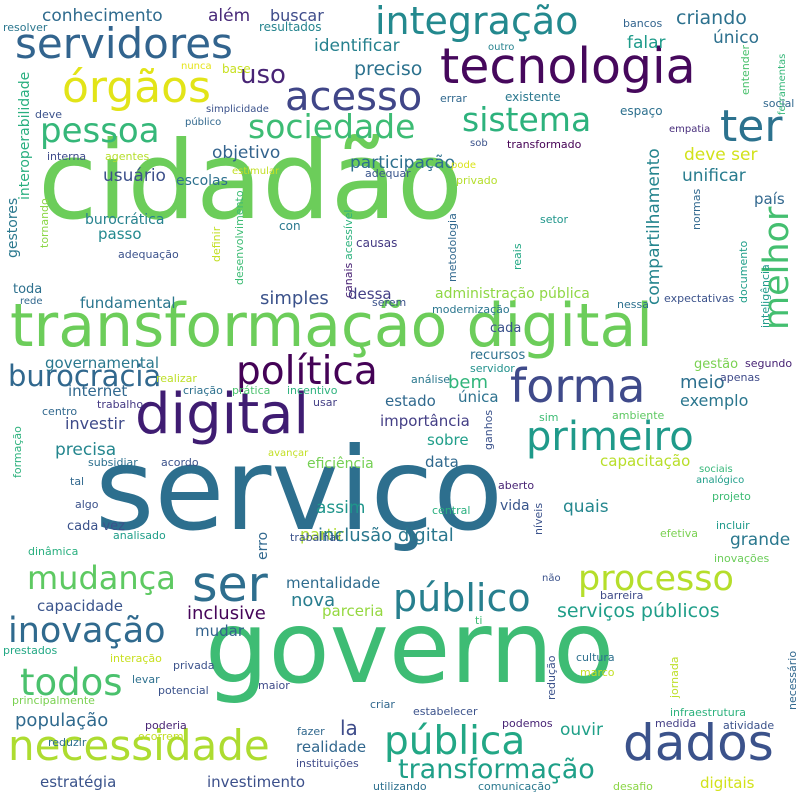  What do you see at coordinates (148, 254) in the screenshot?
I see `word: adequação` at bounding box center [148, 254].